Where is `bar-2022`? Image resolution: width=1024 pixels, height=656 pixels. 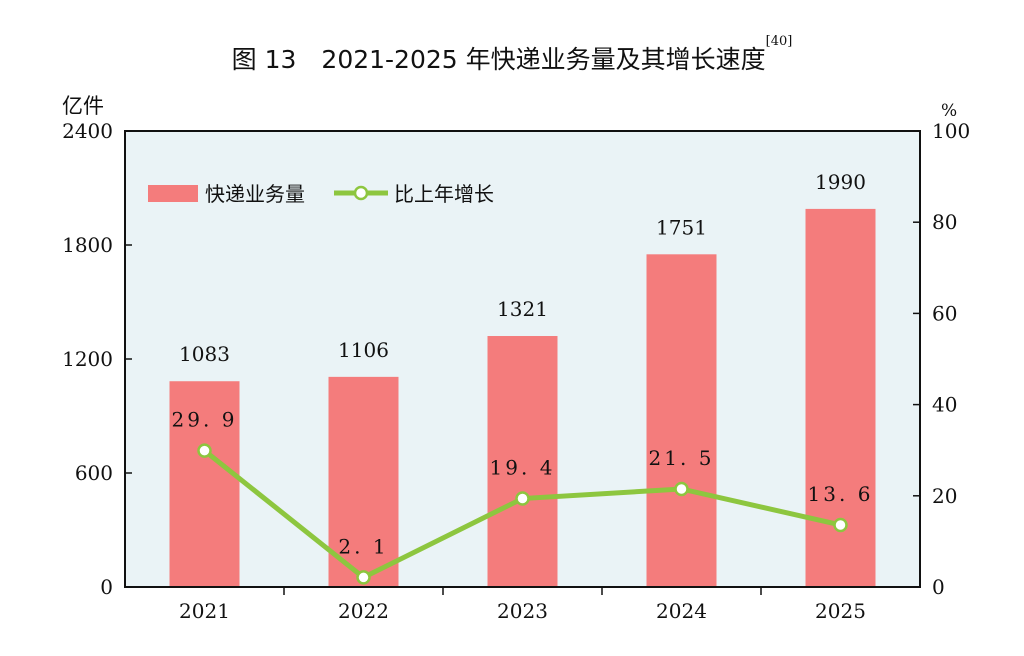 bar-2022 is located at coordinates (363, 481).